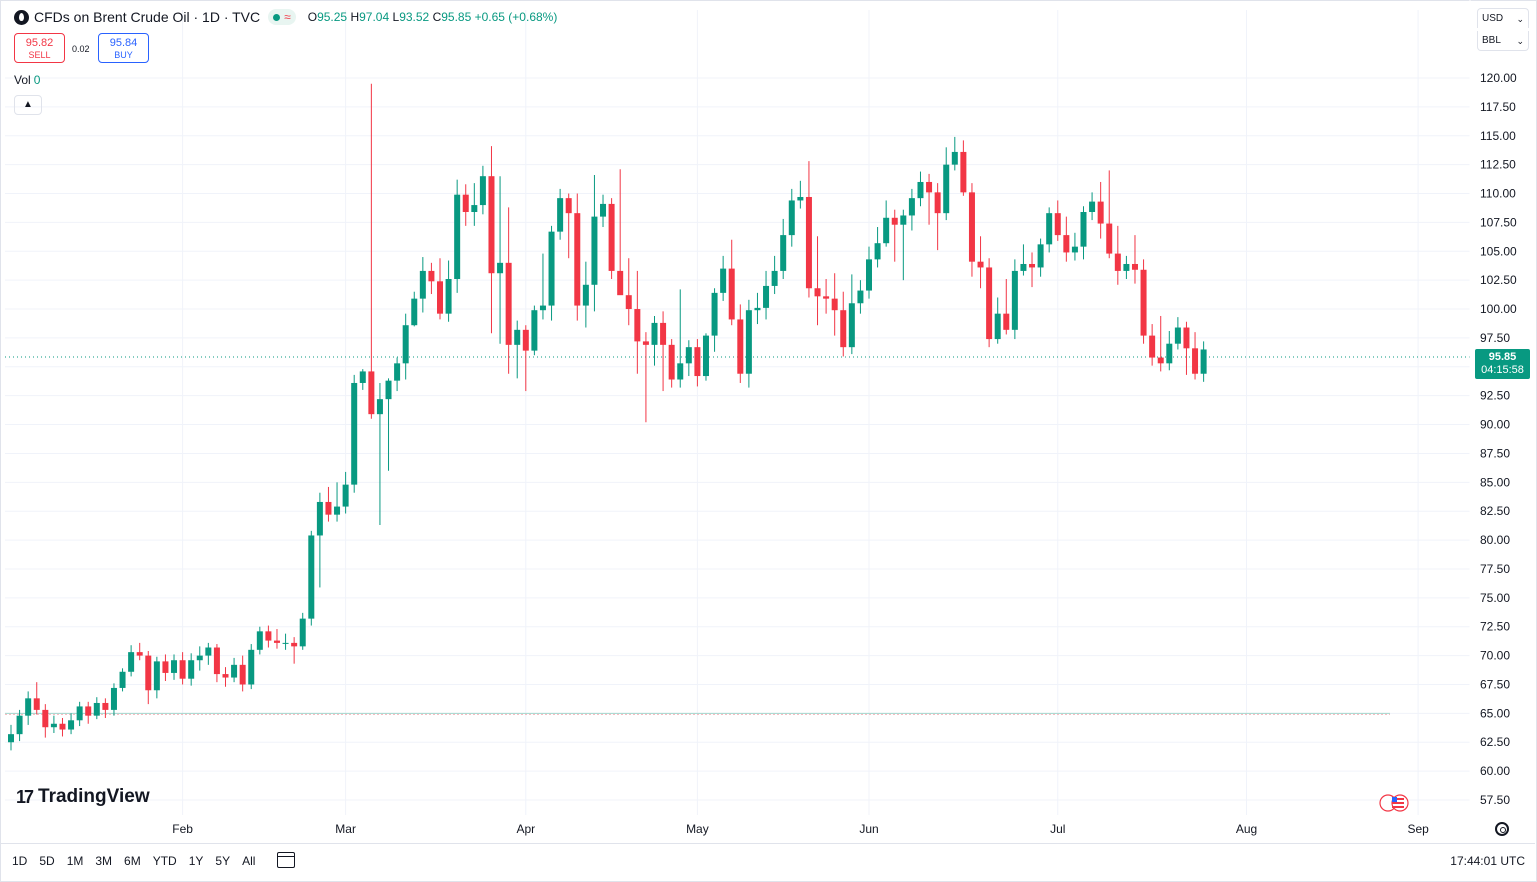 Image resolution: width=1537 pixels, height=882 pixels. Describe the element at coordinates (47, 861) in the screenshot. I see `range-button-5d: 5D` at that location.